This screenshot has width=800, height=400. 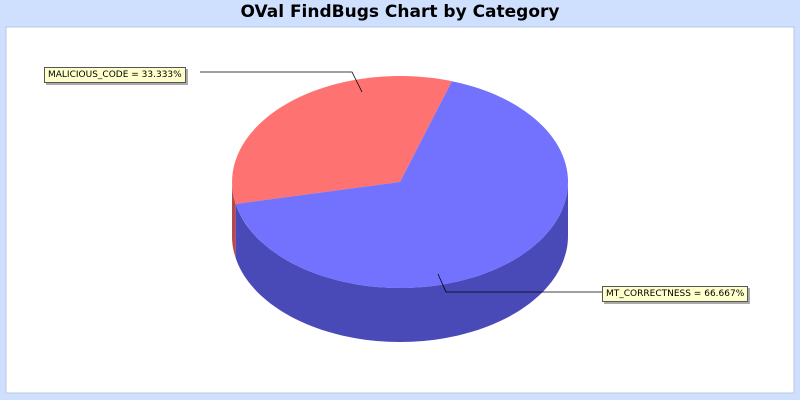 What do you see at coordinates (342, 140) in the screenshot?
I see `slice-malicious-code` at bounding box center [342, 140].